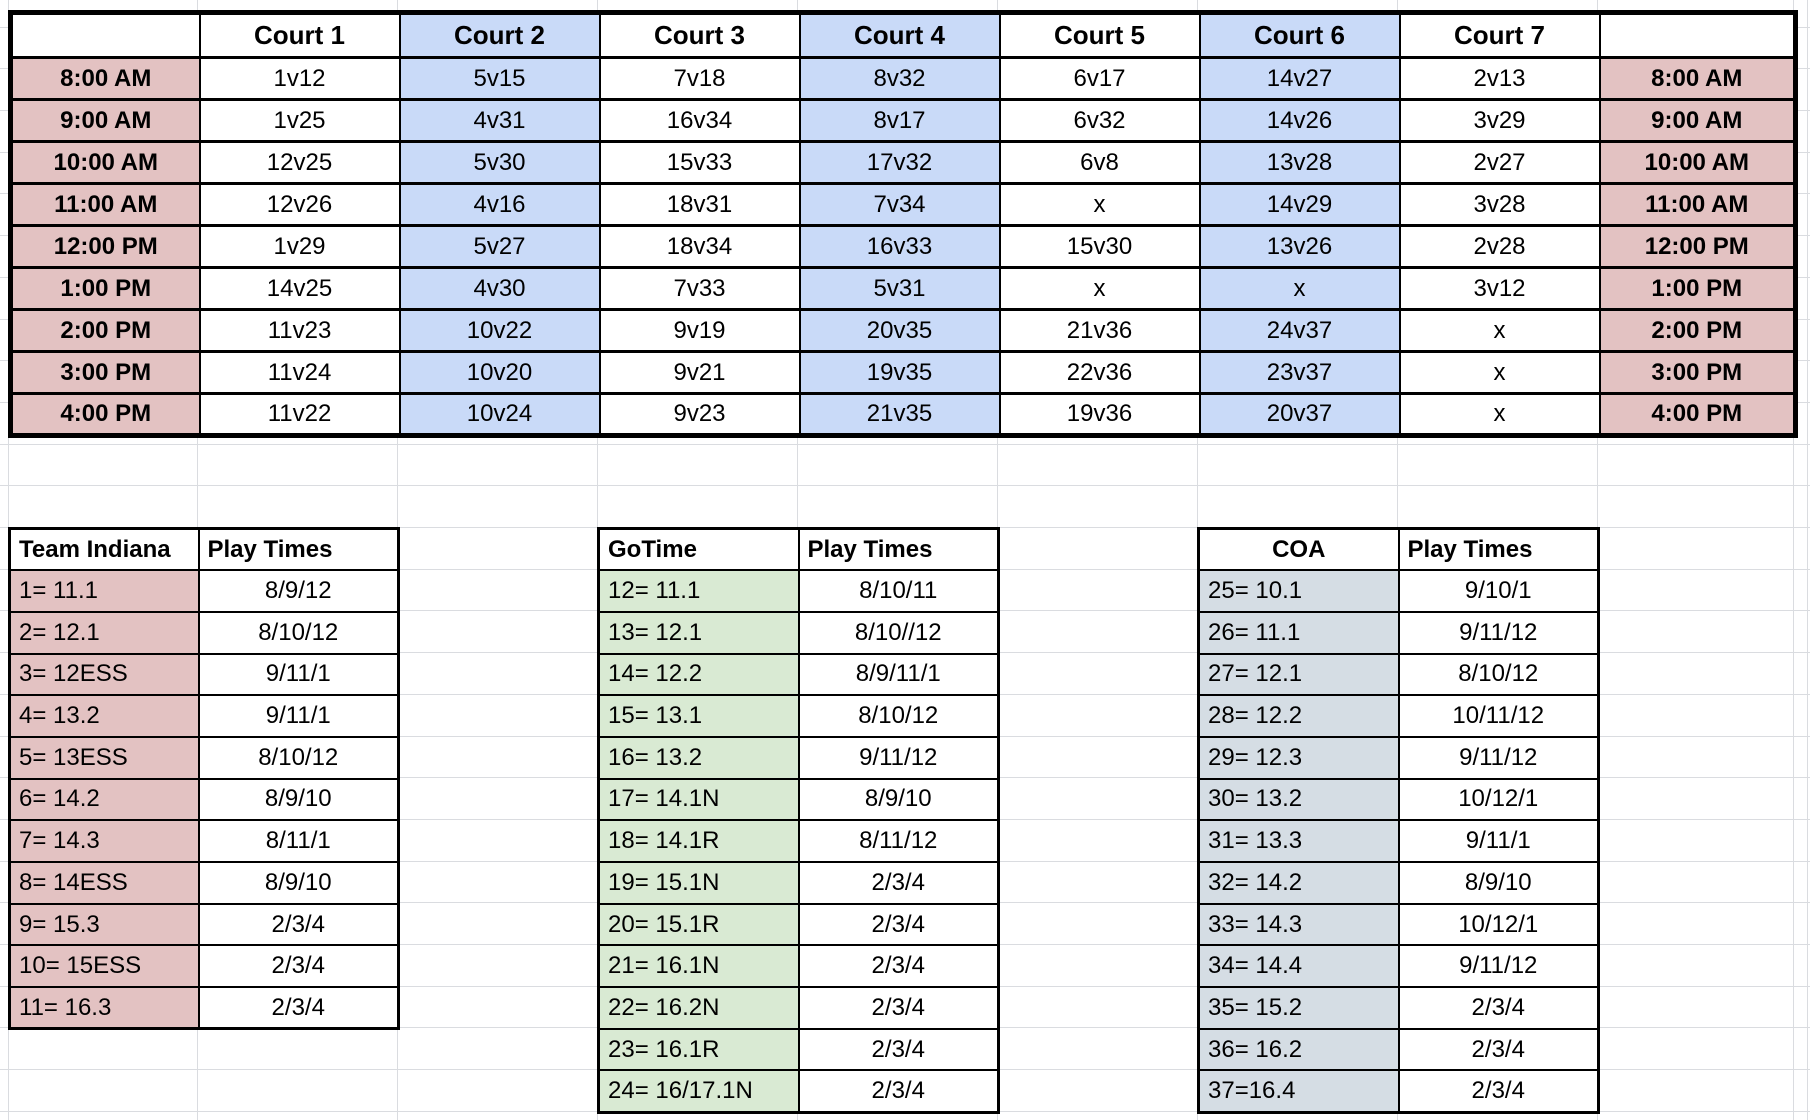 The width and height of the screenshot is (1810, 1120). What do you see at coordinates (299, 414) in the screenshot?
I see `match-cell: 11v22` at bounding box center [299, 414].